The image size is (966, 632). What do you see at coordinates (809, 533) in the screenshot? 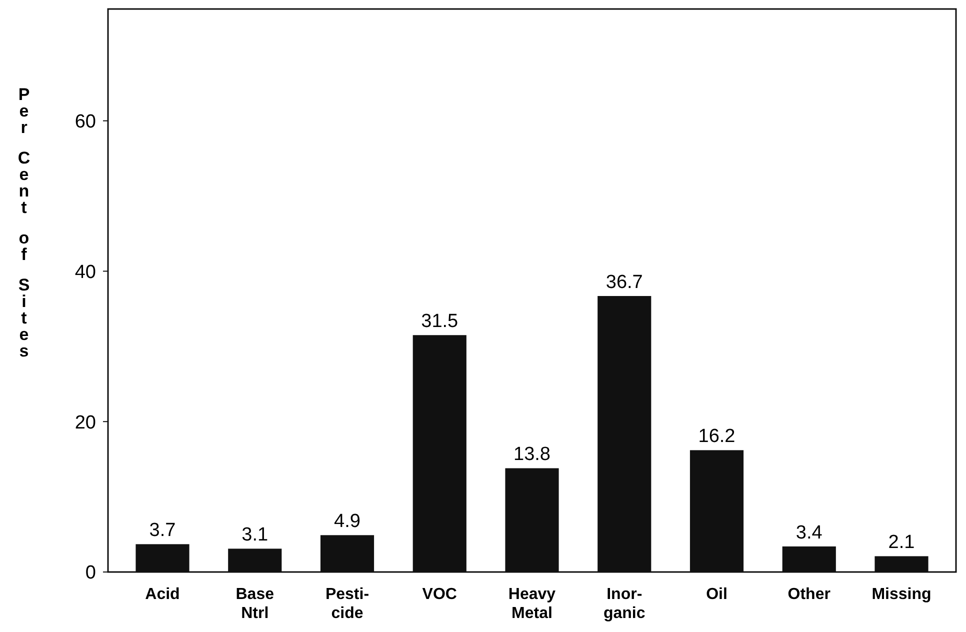
I see `data-label: 3.4` at bounding box center [809, 533].